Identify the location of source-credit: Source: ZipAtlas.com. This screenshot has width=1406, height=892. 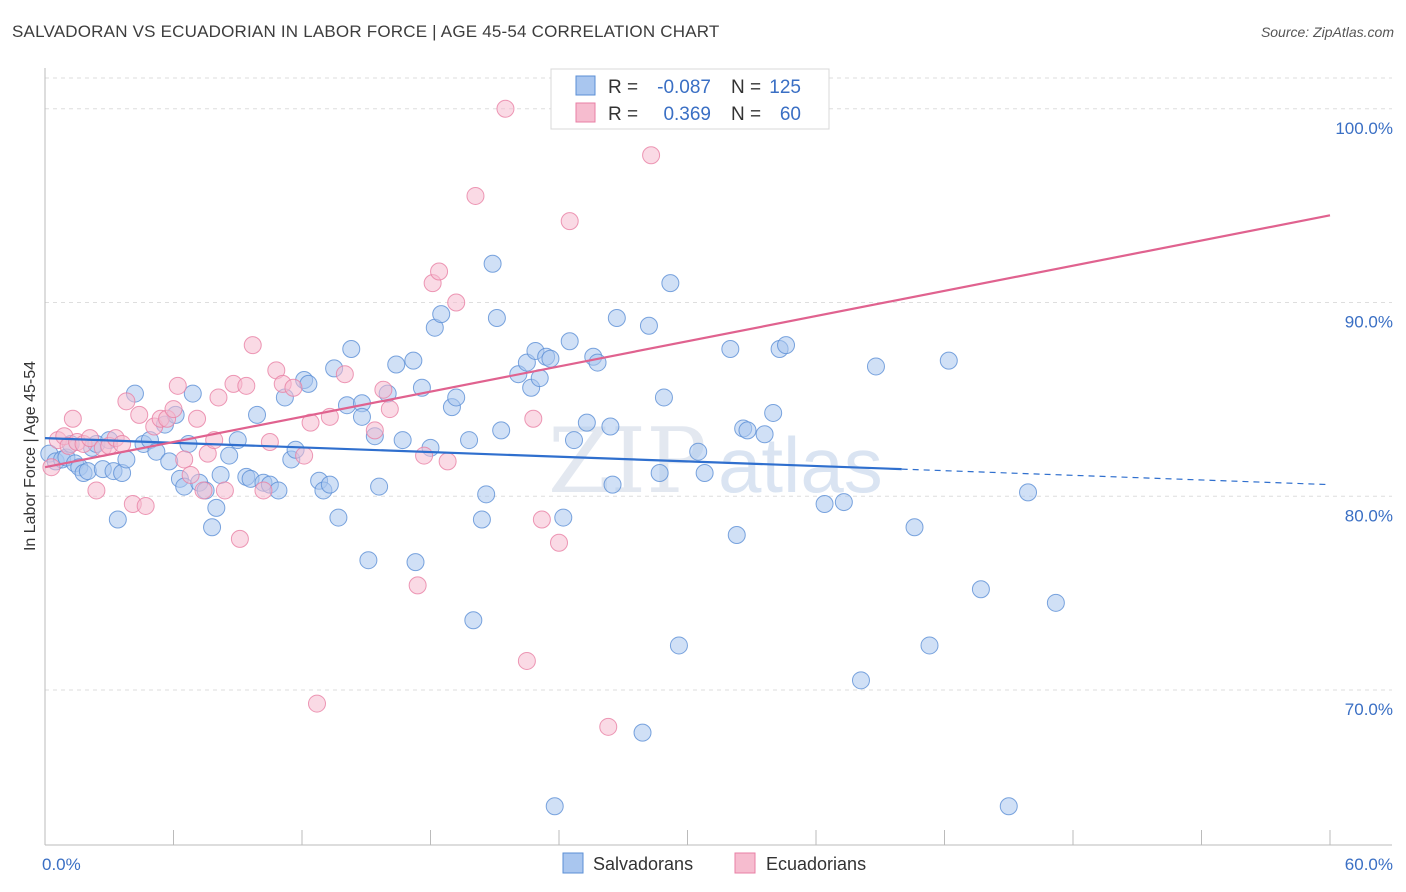
(1327, 32).